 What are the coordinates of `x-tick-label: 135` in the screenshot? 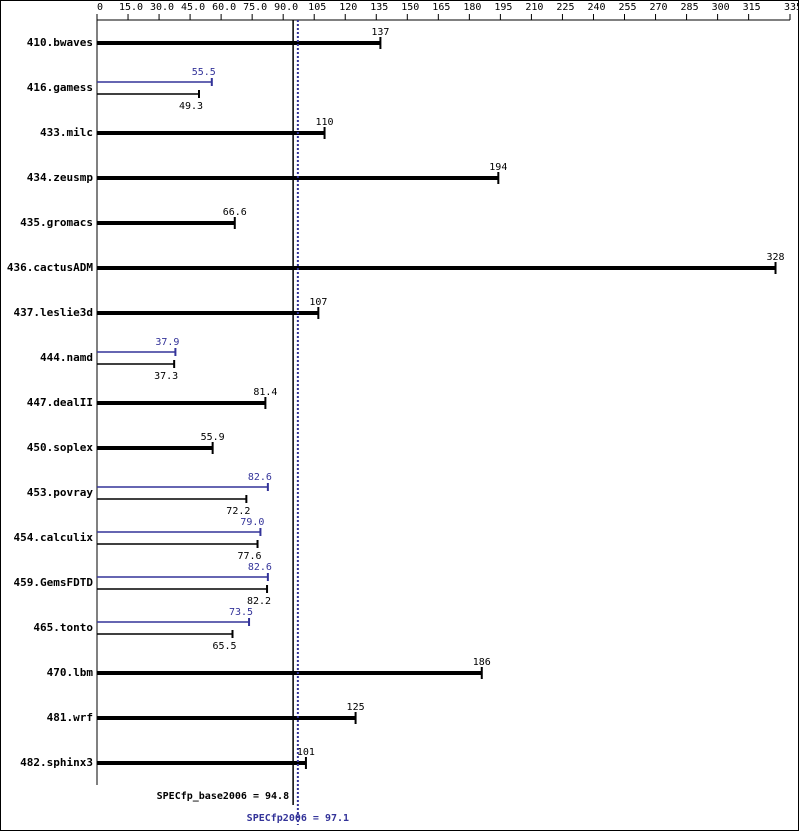 It's located at (379, 7).